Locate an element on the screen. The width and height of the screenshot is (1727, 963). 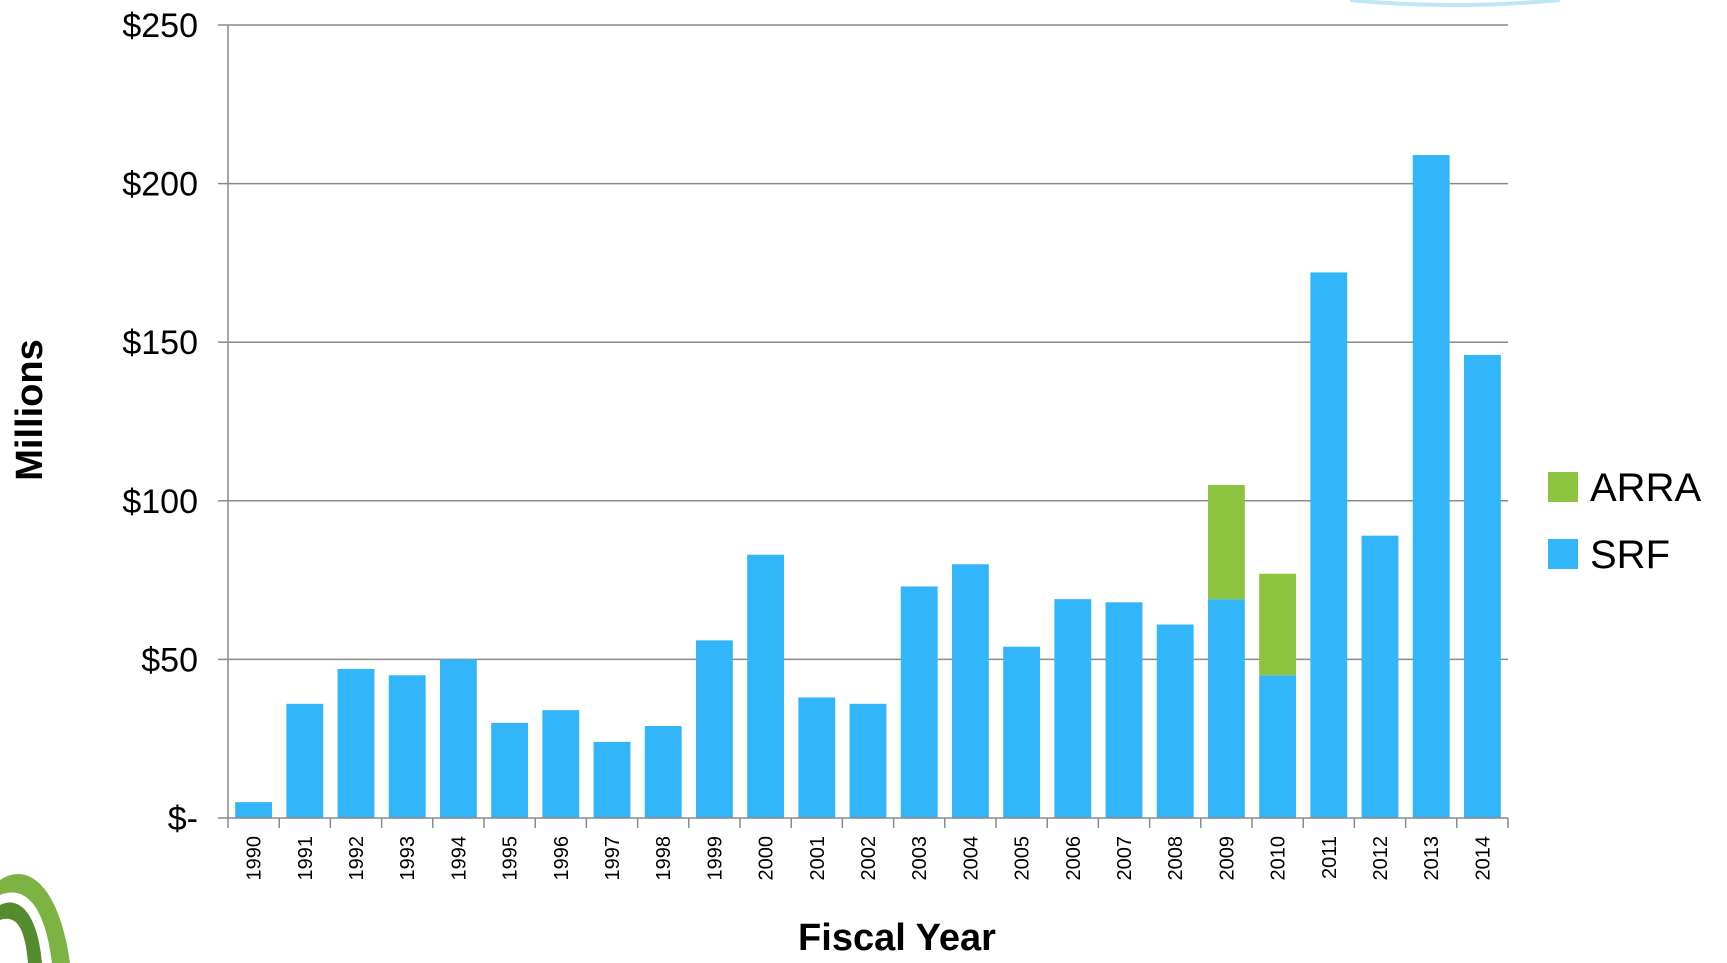
bar-srf-2003 is located at coordinates (919, 702).